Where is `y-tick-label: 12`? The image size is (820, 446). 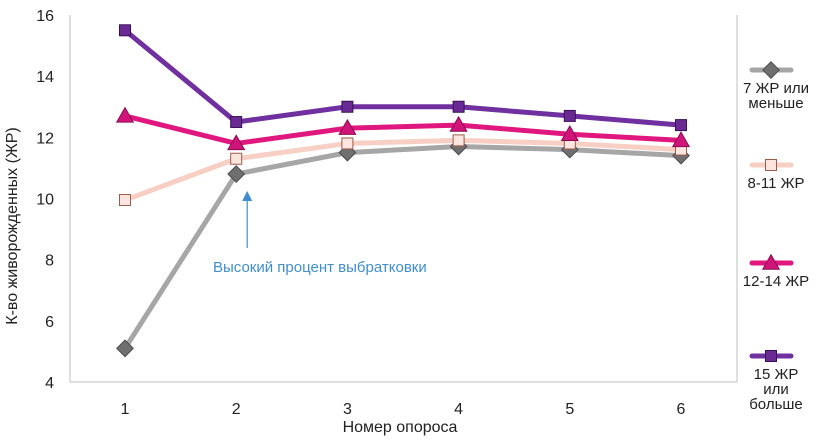
y-tick-label: 12 is located at coordinates (45, 138).